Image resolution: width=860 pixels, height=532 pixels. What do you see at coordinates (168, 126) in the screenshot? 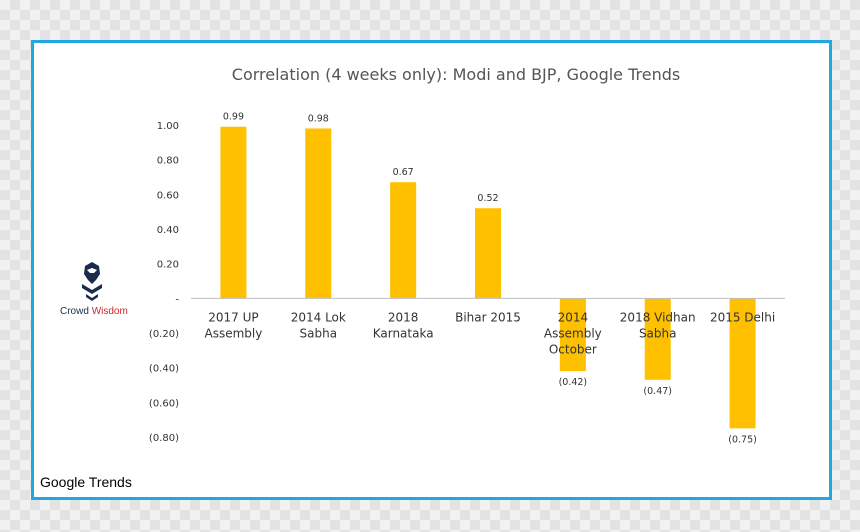
I see `y-tick-label: 1.00` at bounding box center [168, 126].